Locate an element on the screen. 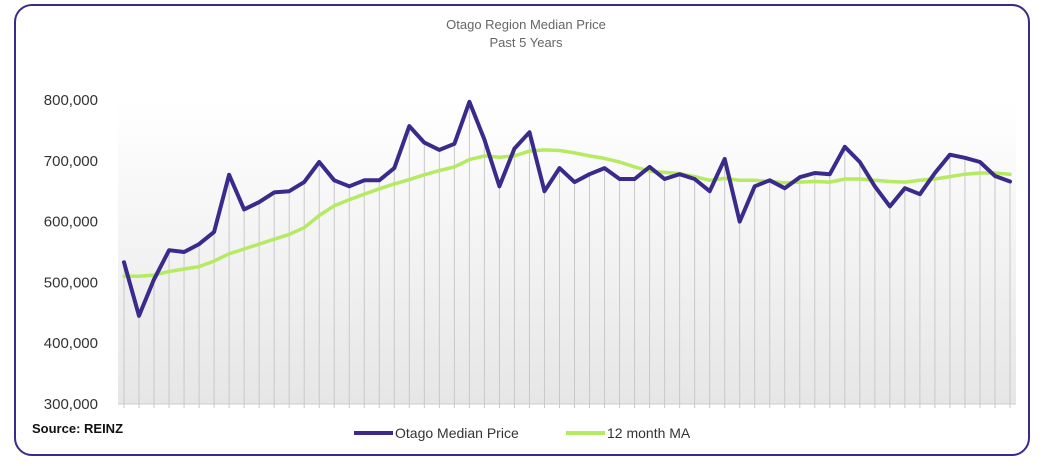 The image size is (1046, 466). chart-subtitle: Past 5 Years is located at coordinates (526, 42).